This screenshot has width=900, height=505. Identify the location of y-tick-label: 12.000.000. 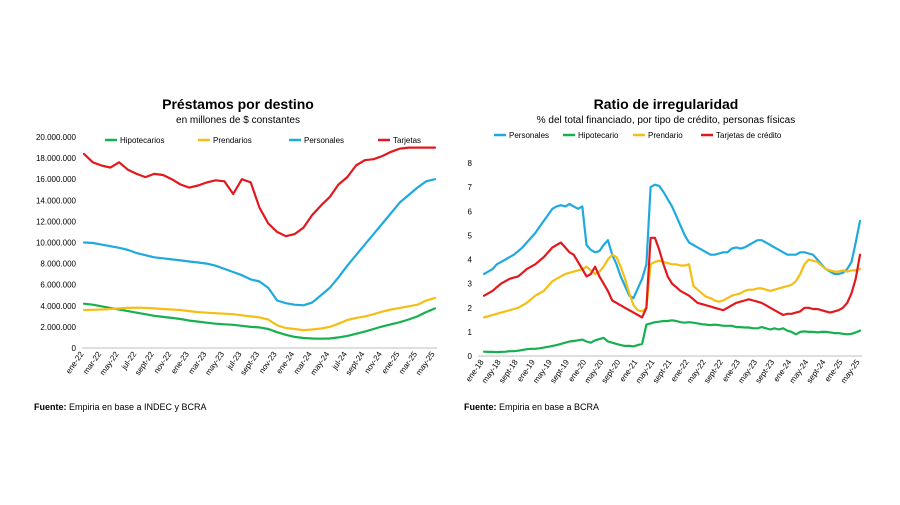
(56, 221).